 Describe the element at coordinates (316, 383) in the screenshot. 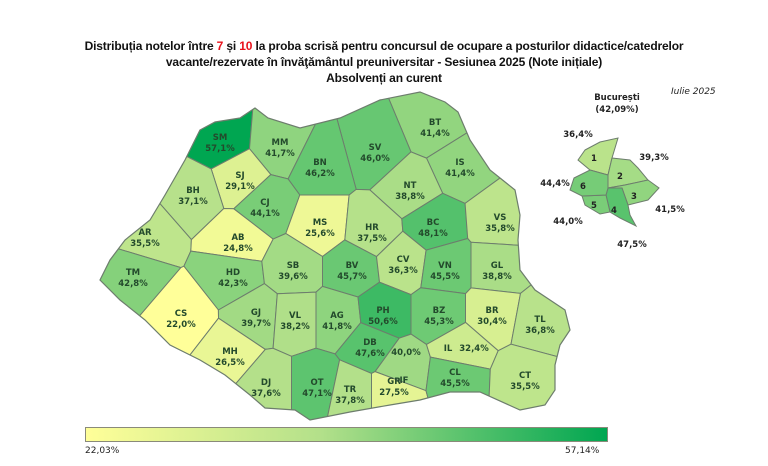

I see `county-code-label: OT` at that location.